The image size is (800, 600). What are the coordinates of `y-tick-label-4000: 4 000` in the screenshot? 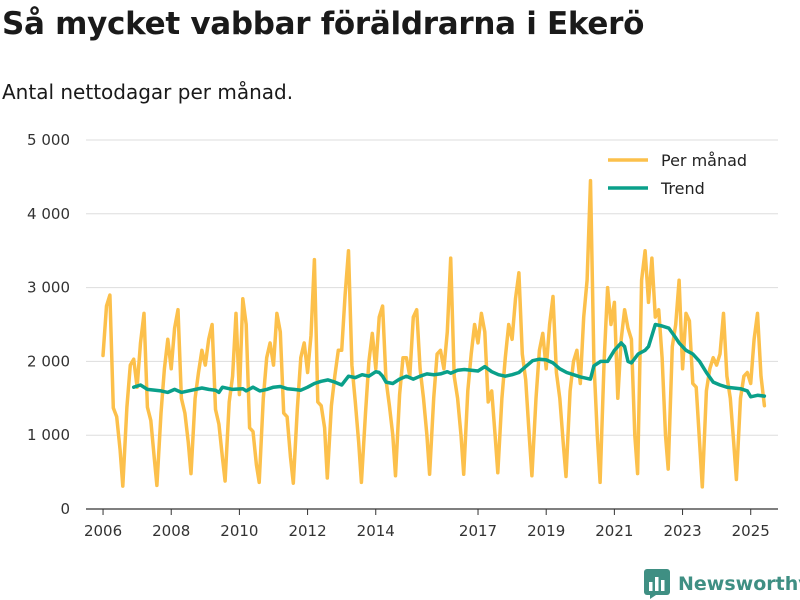 It's located at (48, 214).